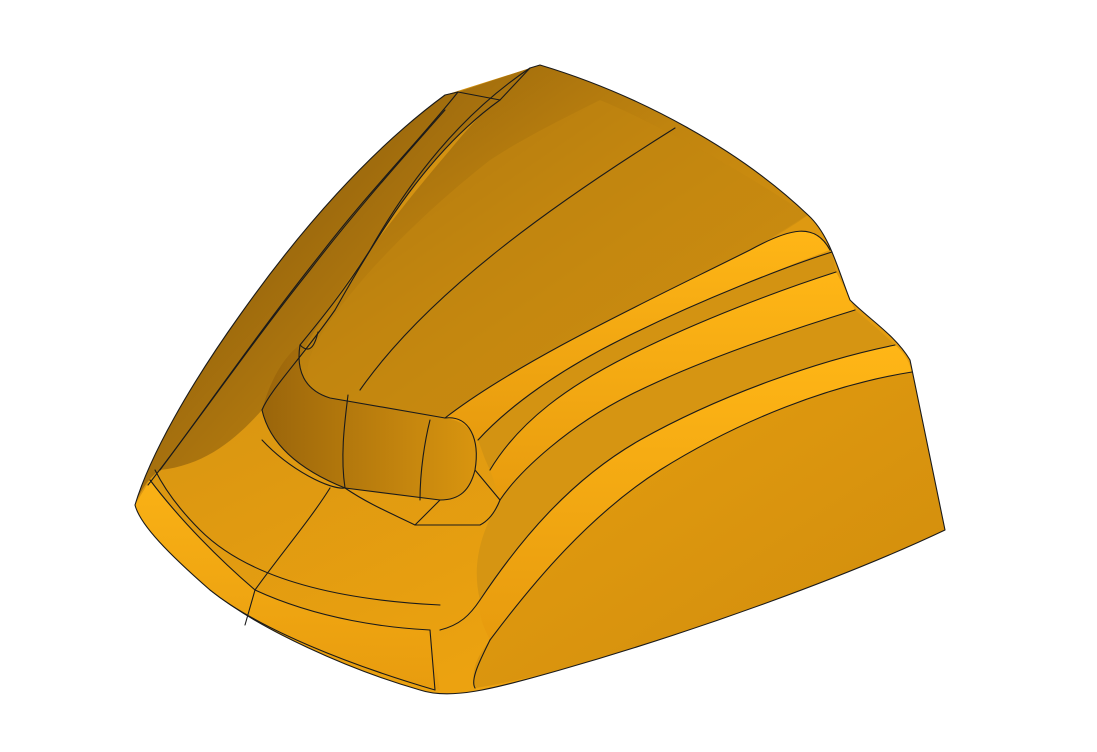  I want to click on front-base-band, so click(287, 585).